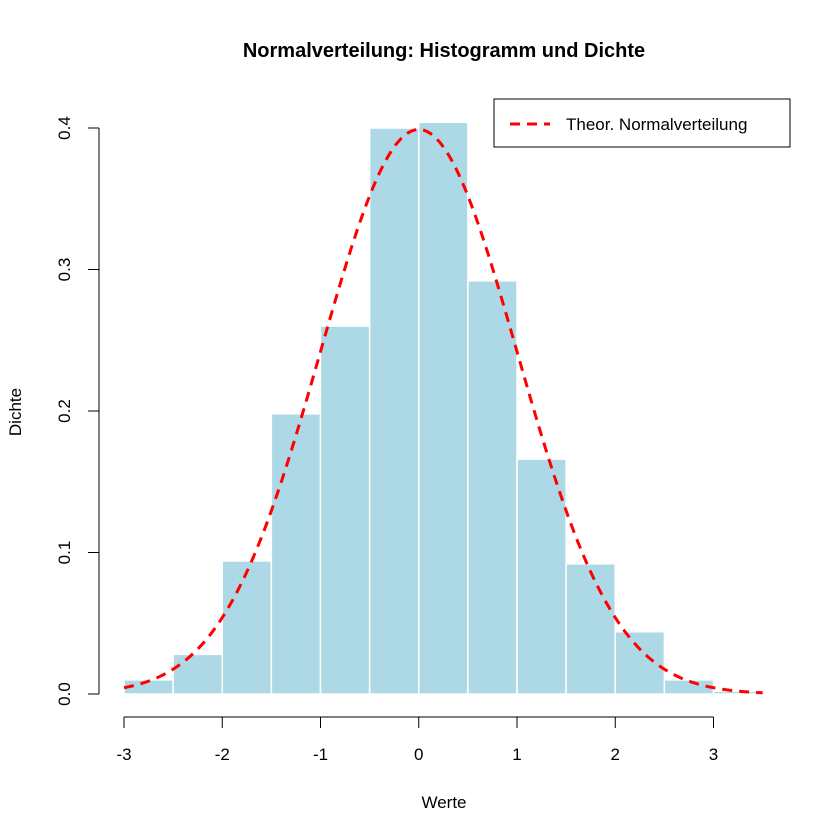  What do you see at coordinates (418, 754) in the screenshot?
I see `x-tick-label: 0` at bounding box center [418, 754].